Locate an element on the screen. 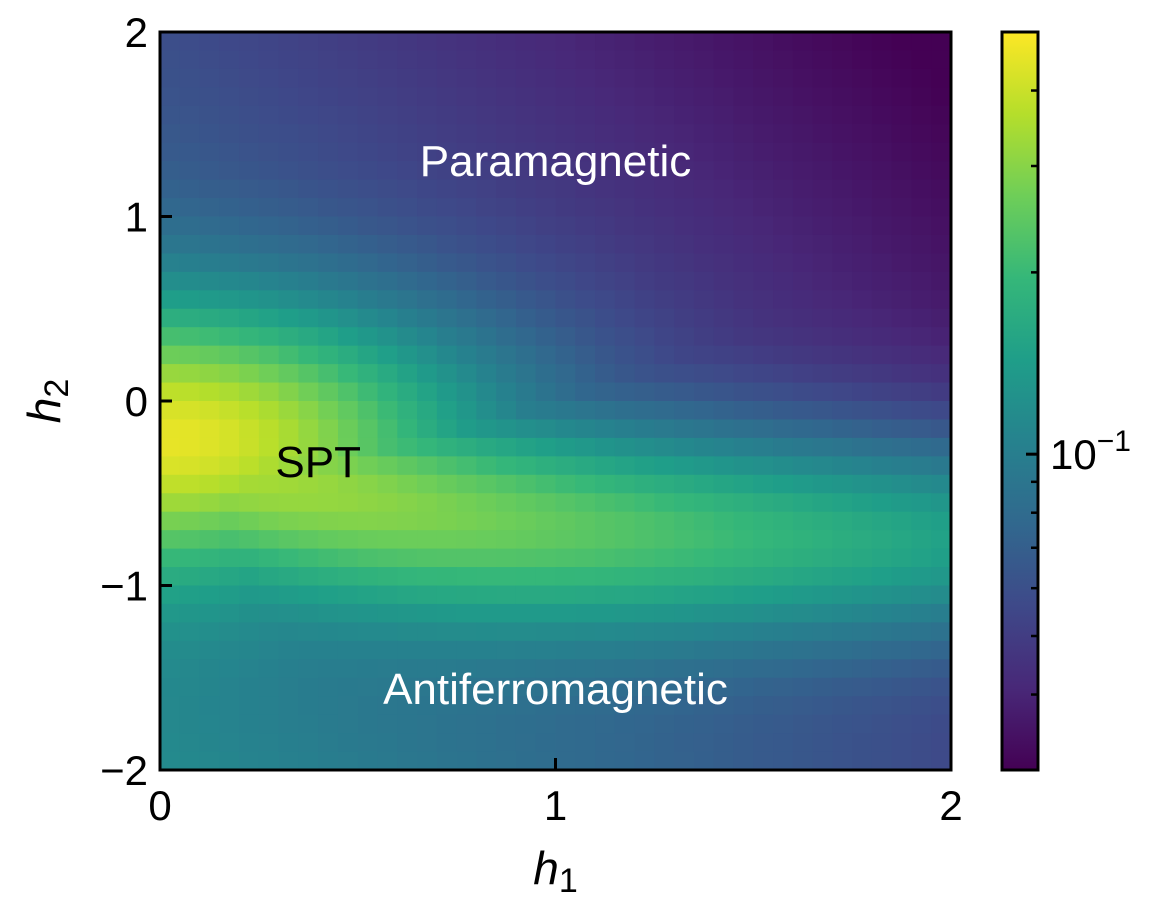  x-tick-label: 0 is located at coordinates (159, 805).